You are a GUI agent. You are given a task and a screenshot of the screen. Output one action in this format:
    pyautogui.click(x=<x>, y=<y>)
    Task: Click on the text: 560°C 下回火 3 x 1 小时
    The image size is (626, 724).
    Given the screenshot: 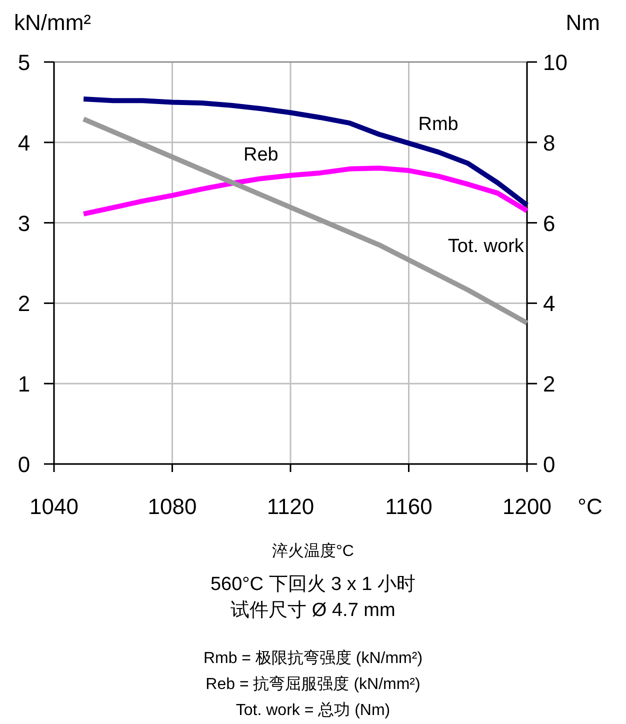 What is the action you would take?
    pyautogui.click(x=313, y=584)
    